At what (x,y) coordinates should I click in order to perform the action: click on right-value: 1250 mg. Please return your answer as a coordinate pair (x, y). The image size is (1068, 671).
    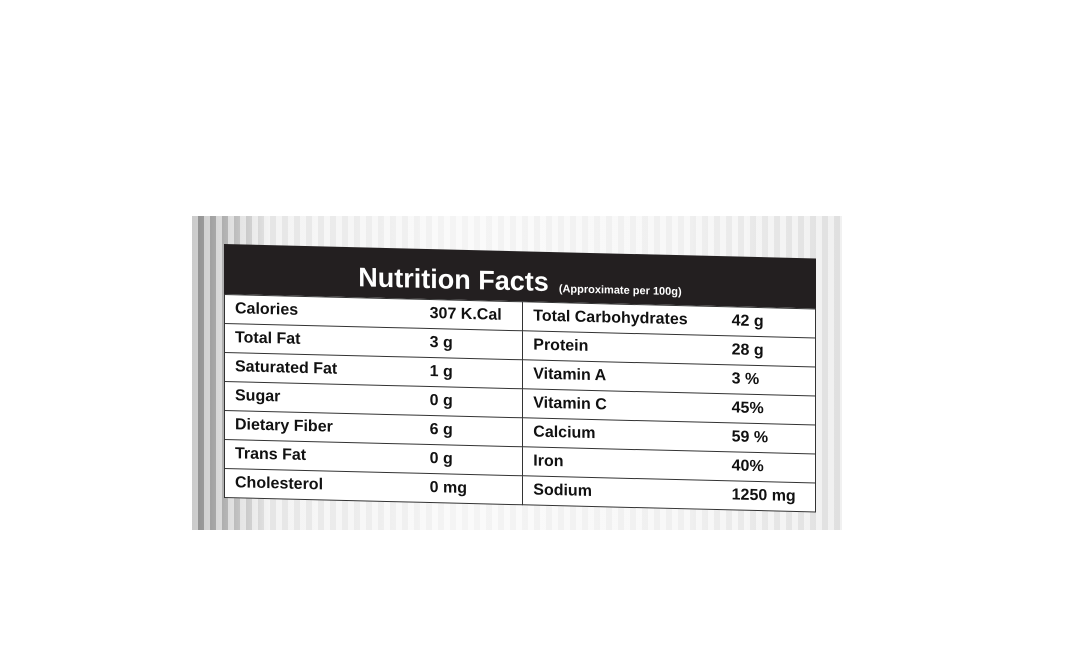
    Looking at the image, I should click on (768, 496).